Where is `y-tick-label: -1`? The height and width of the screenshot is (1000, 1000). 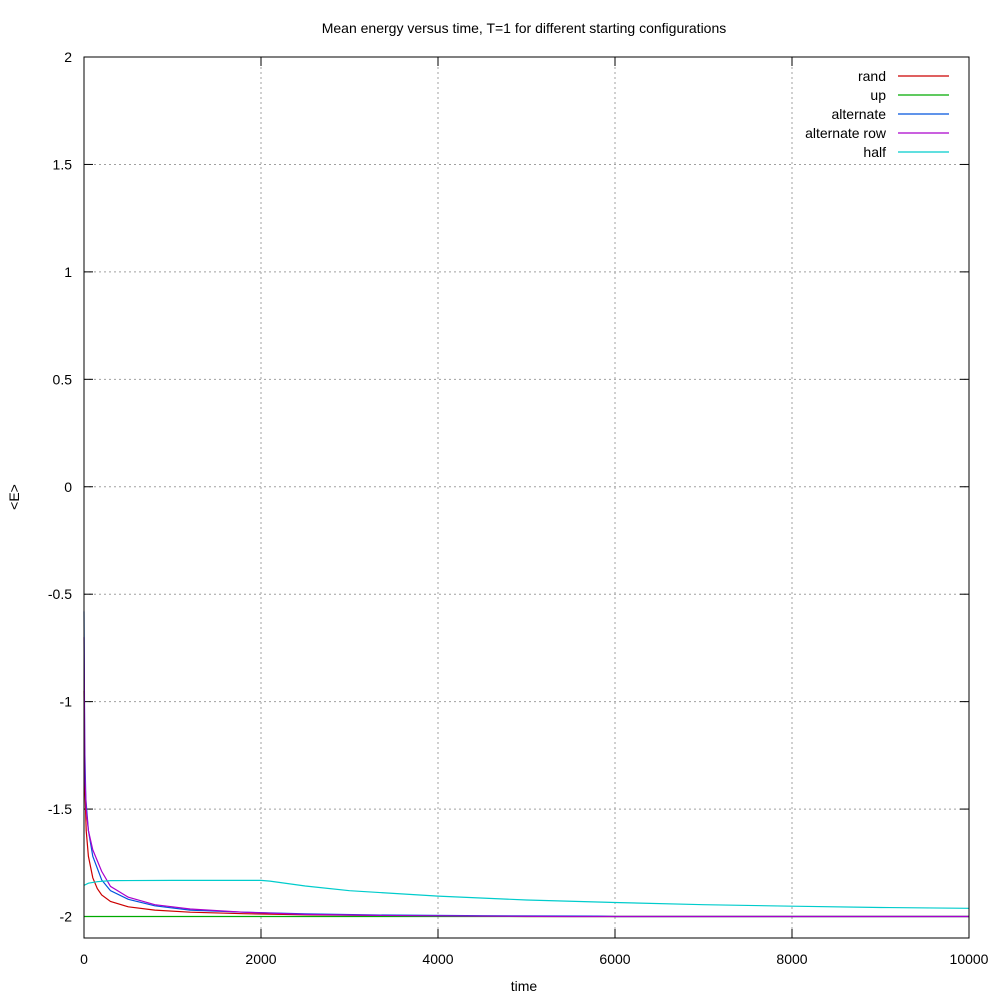
y-tick-label: -1 is located at coordinates (66, 702).